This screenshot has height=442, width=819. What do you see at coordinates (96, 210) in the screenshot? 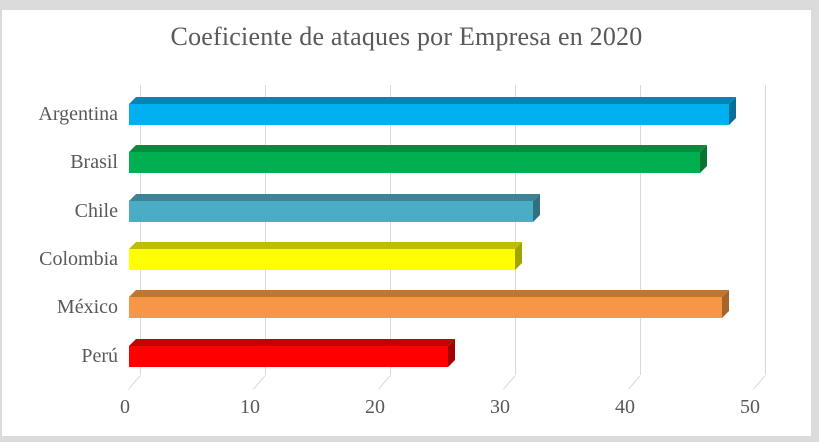
I see `category-label-chile: Chile` at bounding box center [96, 210].